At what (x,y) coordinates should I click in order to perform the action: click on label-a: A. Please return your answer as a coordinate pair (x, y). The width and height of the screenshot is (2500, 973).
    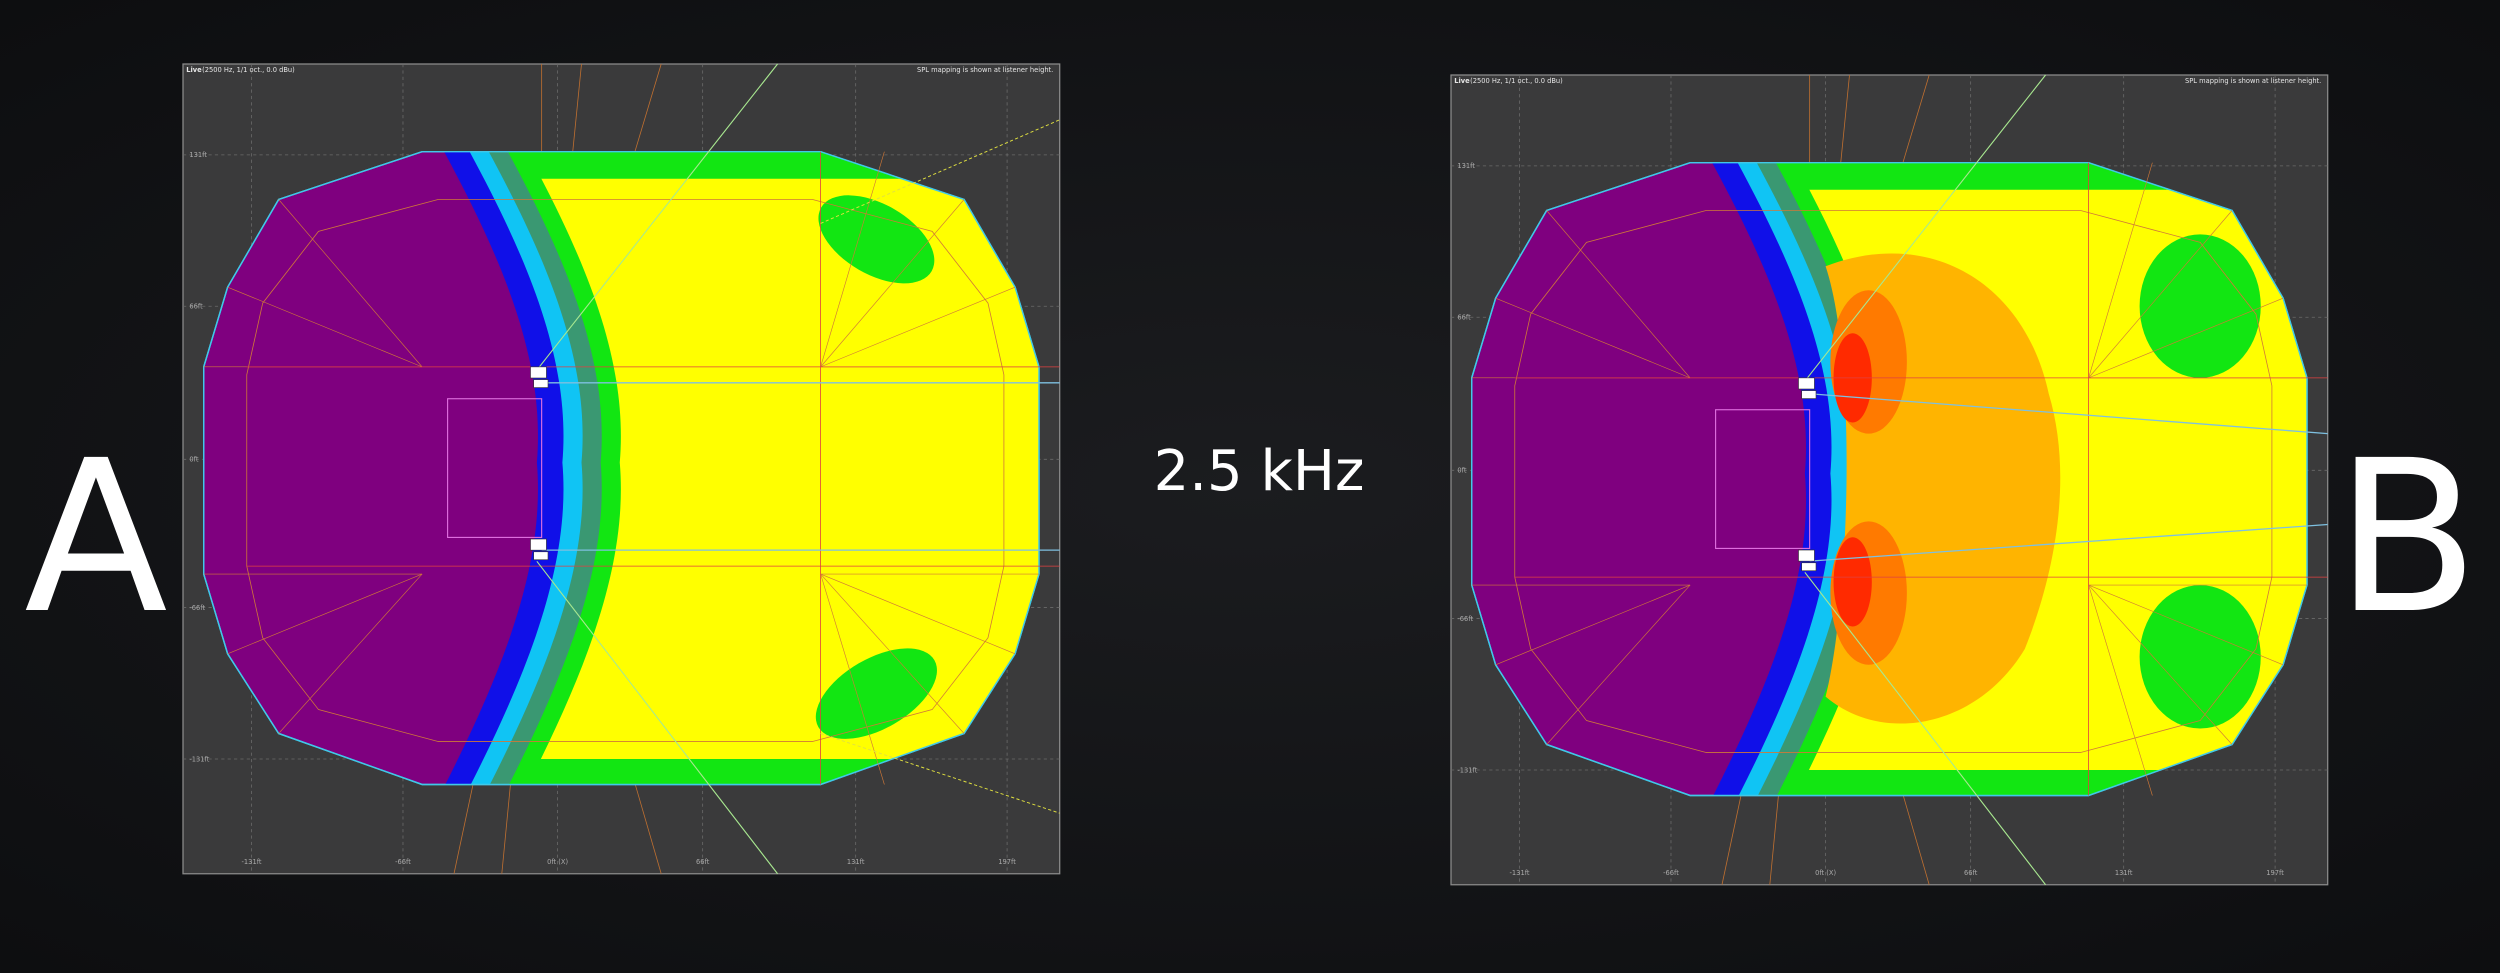
    Looking at the image, I should click on (96, 537).